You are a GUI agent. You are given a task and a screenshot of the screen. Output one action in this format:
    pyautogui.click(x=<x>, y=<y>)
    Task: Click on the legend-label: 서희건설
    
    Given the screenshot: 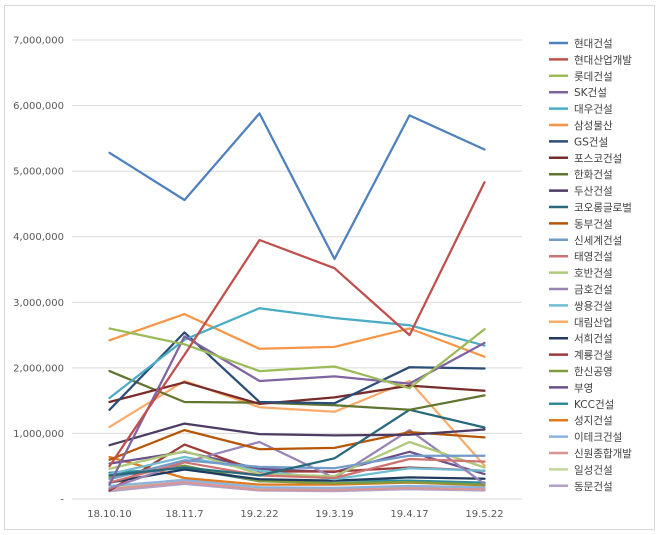 What is the action you would take?
    pyautogui.click(x=593, y=339)
    